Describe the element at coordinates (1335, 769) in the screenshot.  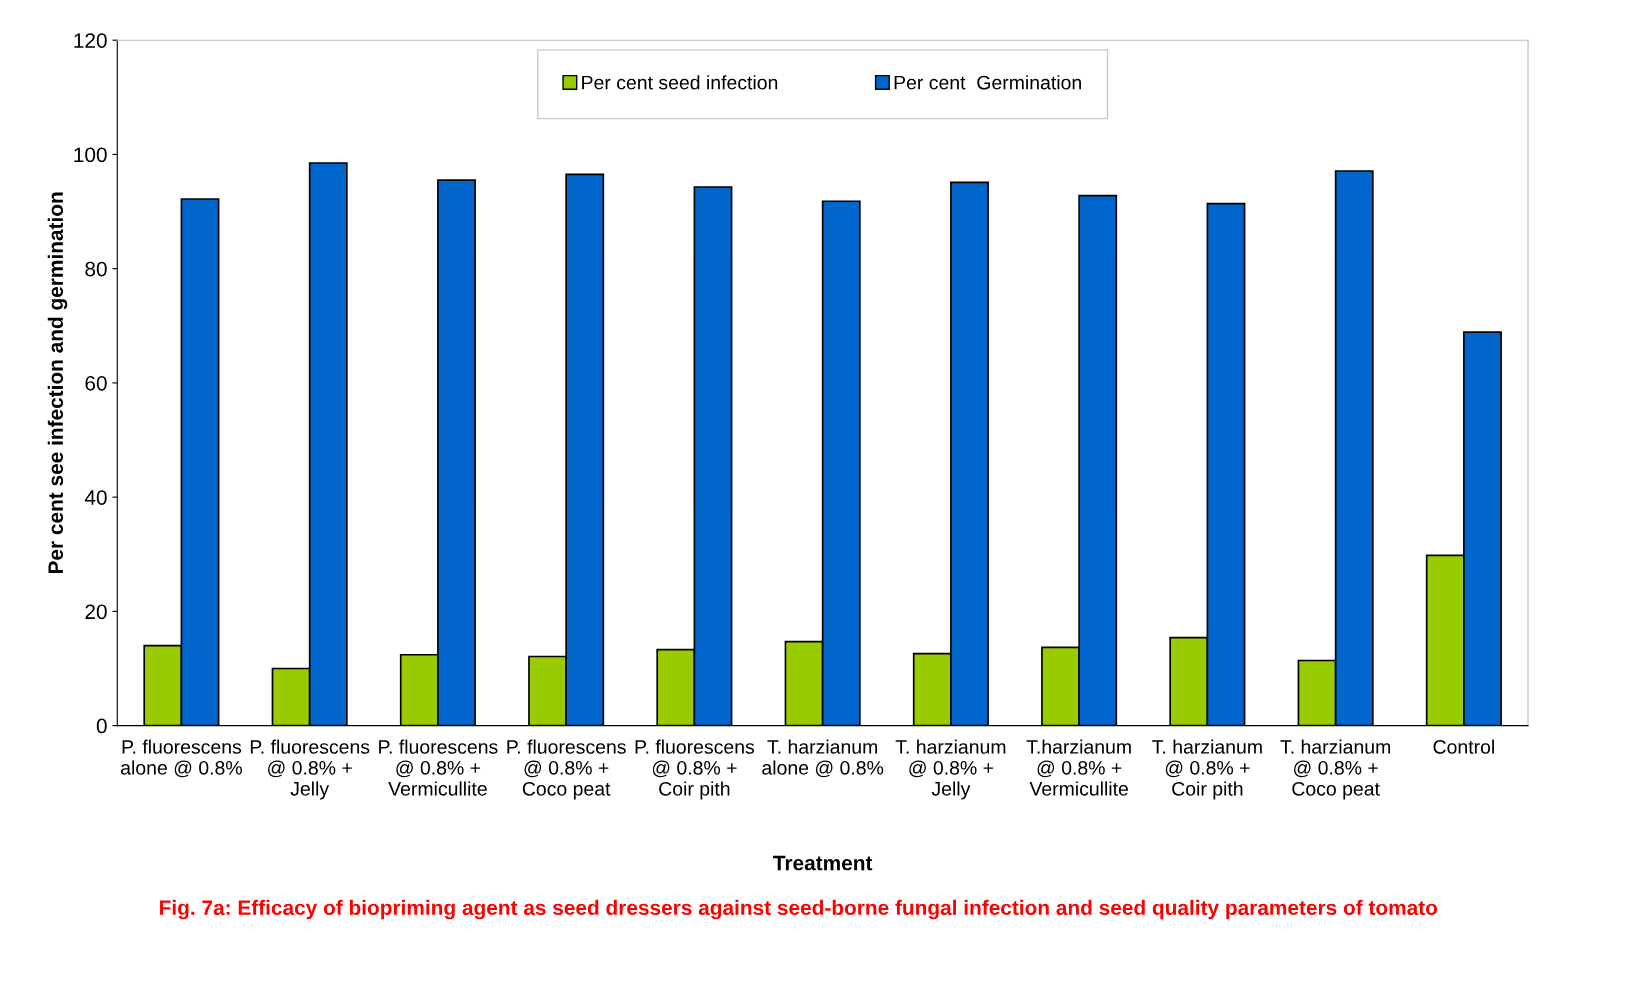
I see `x-tick-label: T. harzianum @ 0.8% + Coco peat` at that location.